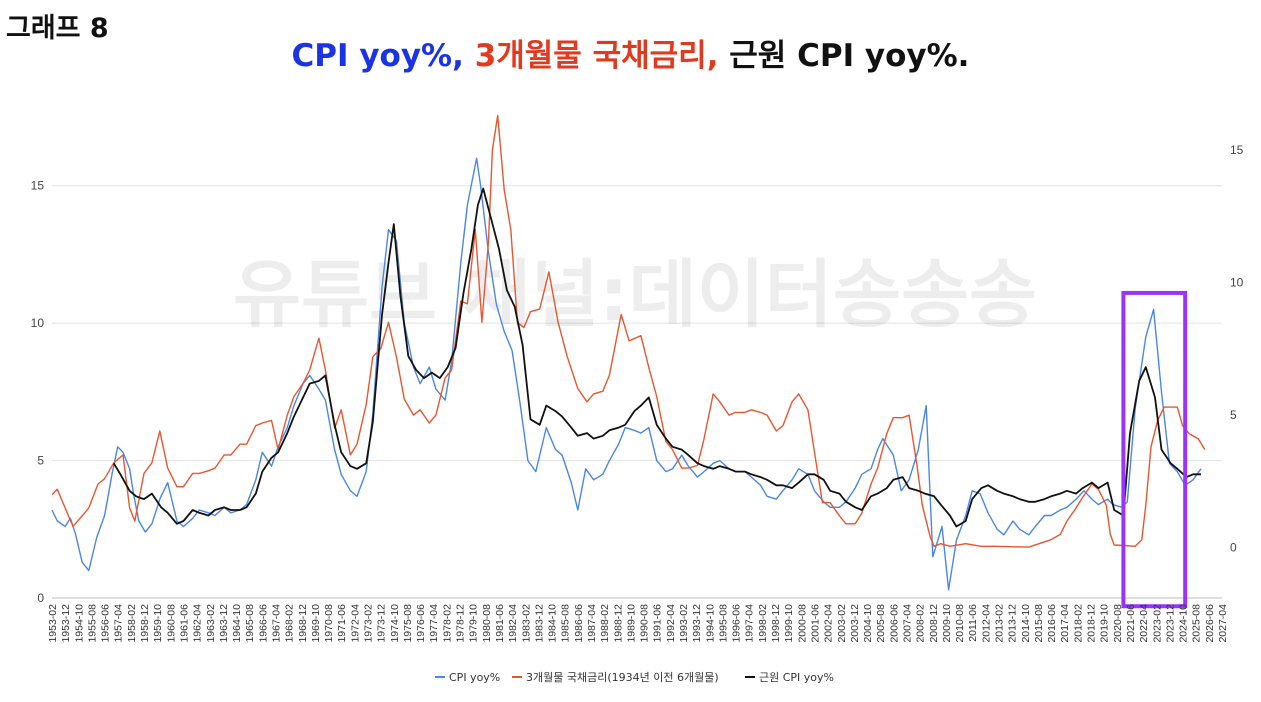 The image size is (1261, 702). Describe the element at coordinates (198, 623) in the screenshot. I see `x-tick-label: 1962-04` at that location.